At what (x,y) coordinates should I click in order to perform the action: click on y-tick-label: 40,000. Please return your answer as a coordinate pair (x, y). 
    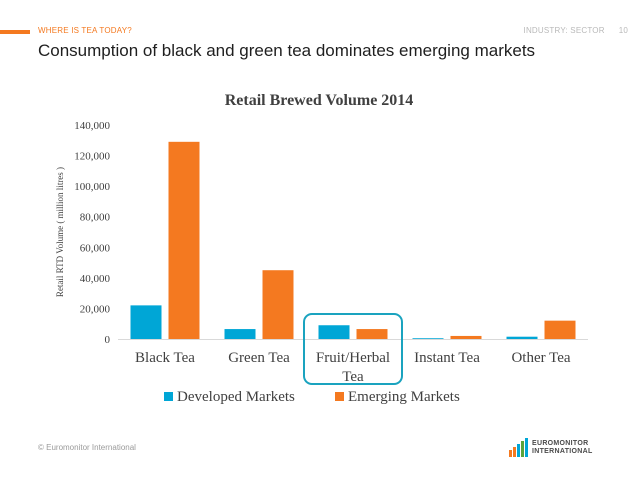
    Looking at the image, I should click on (95, 279).